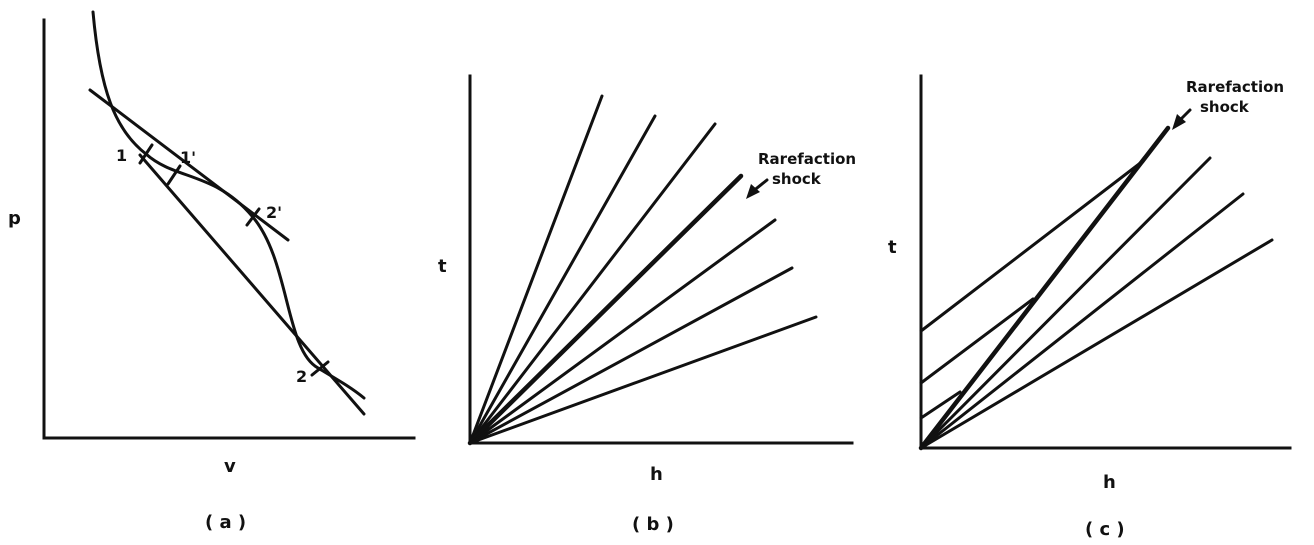  I want to click on char-line-lower, so click(940, 405).